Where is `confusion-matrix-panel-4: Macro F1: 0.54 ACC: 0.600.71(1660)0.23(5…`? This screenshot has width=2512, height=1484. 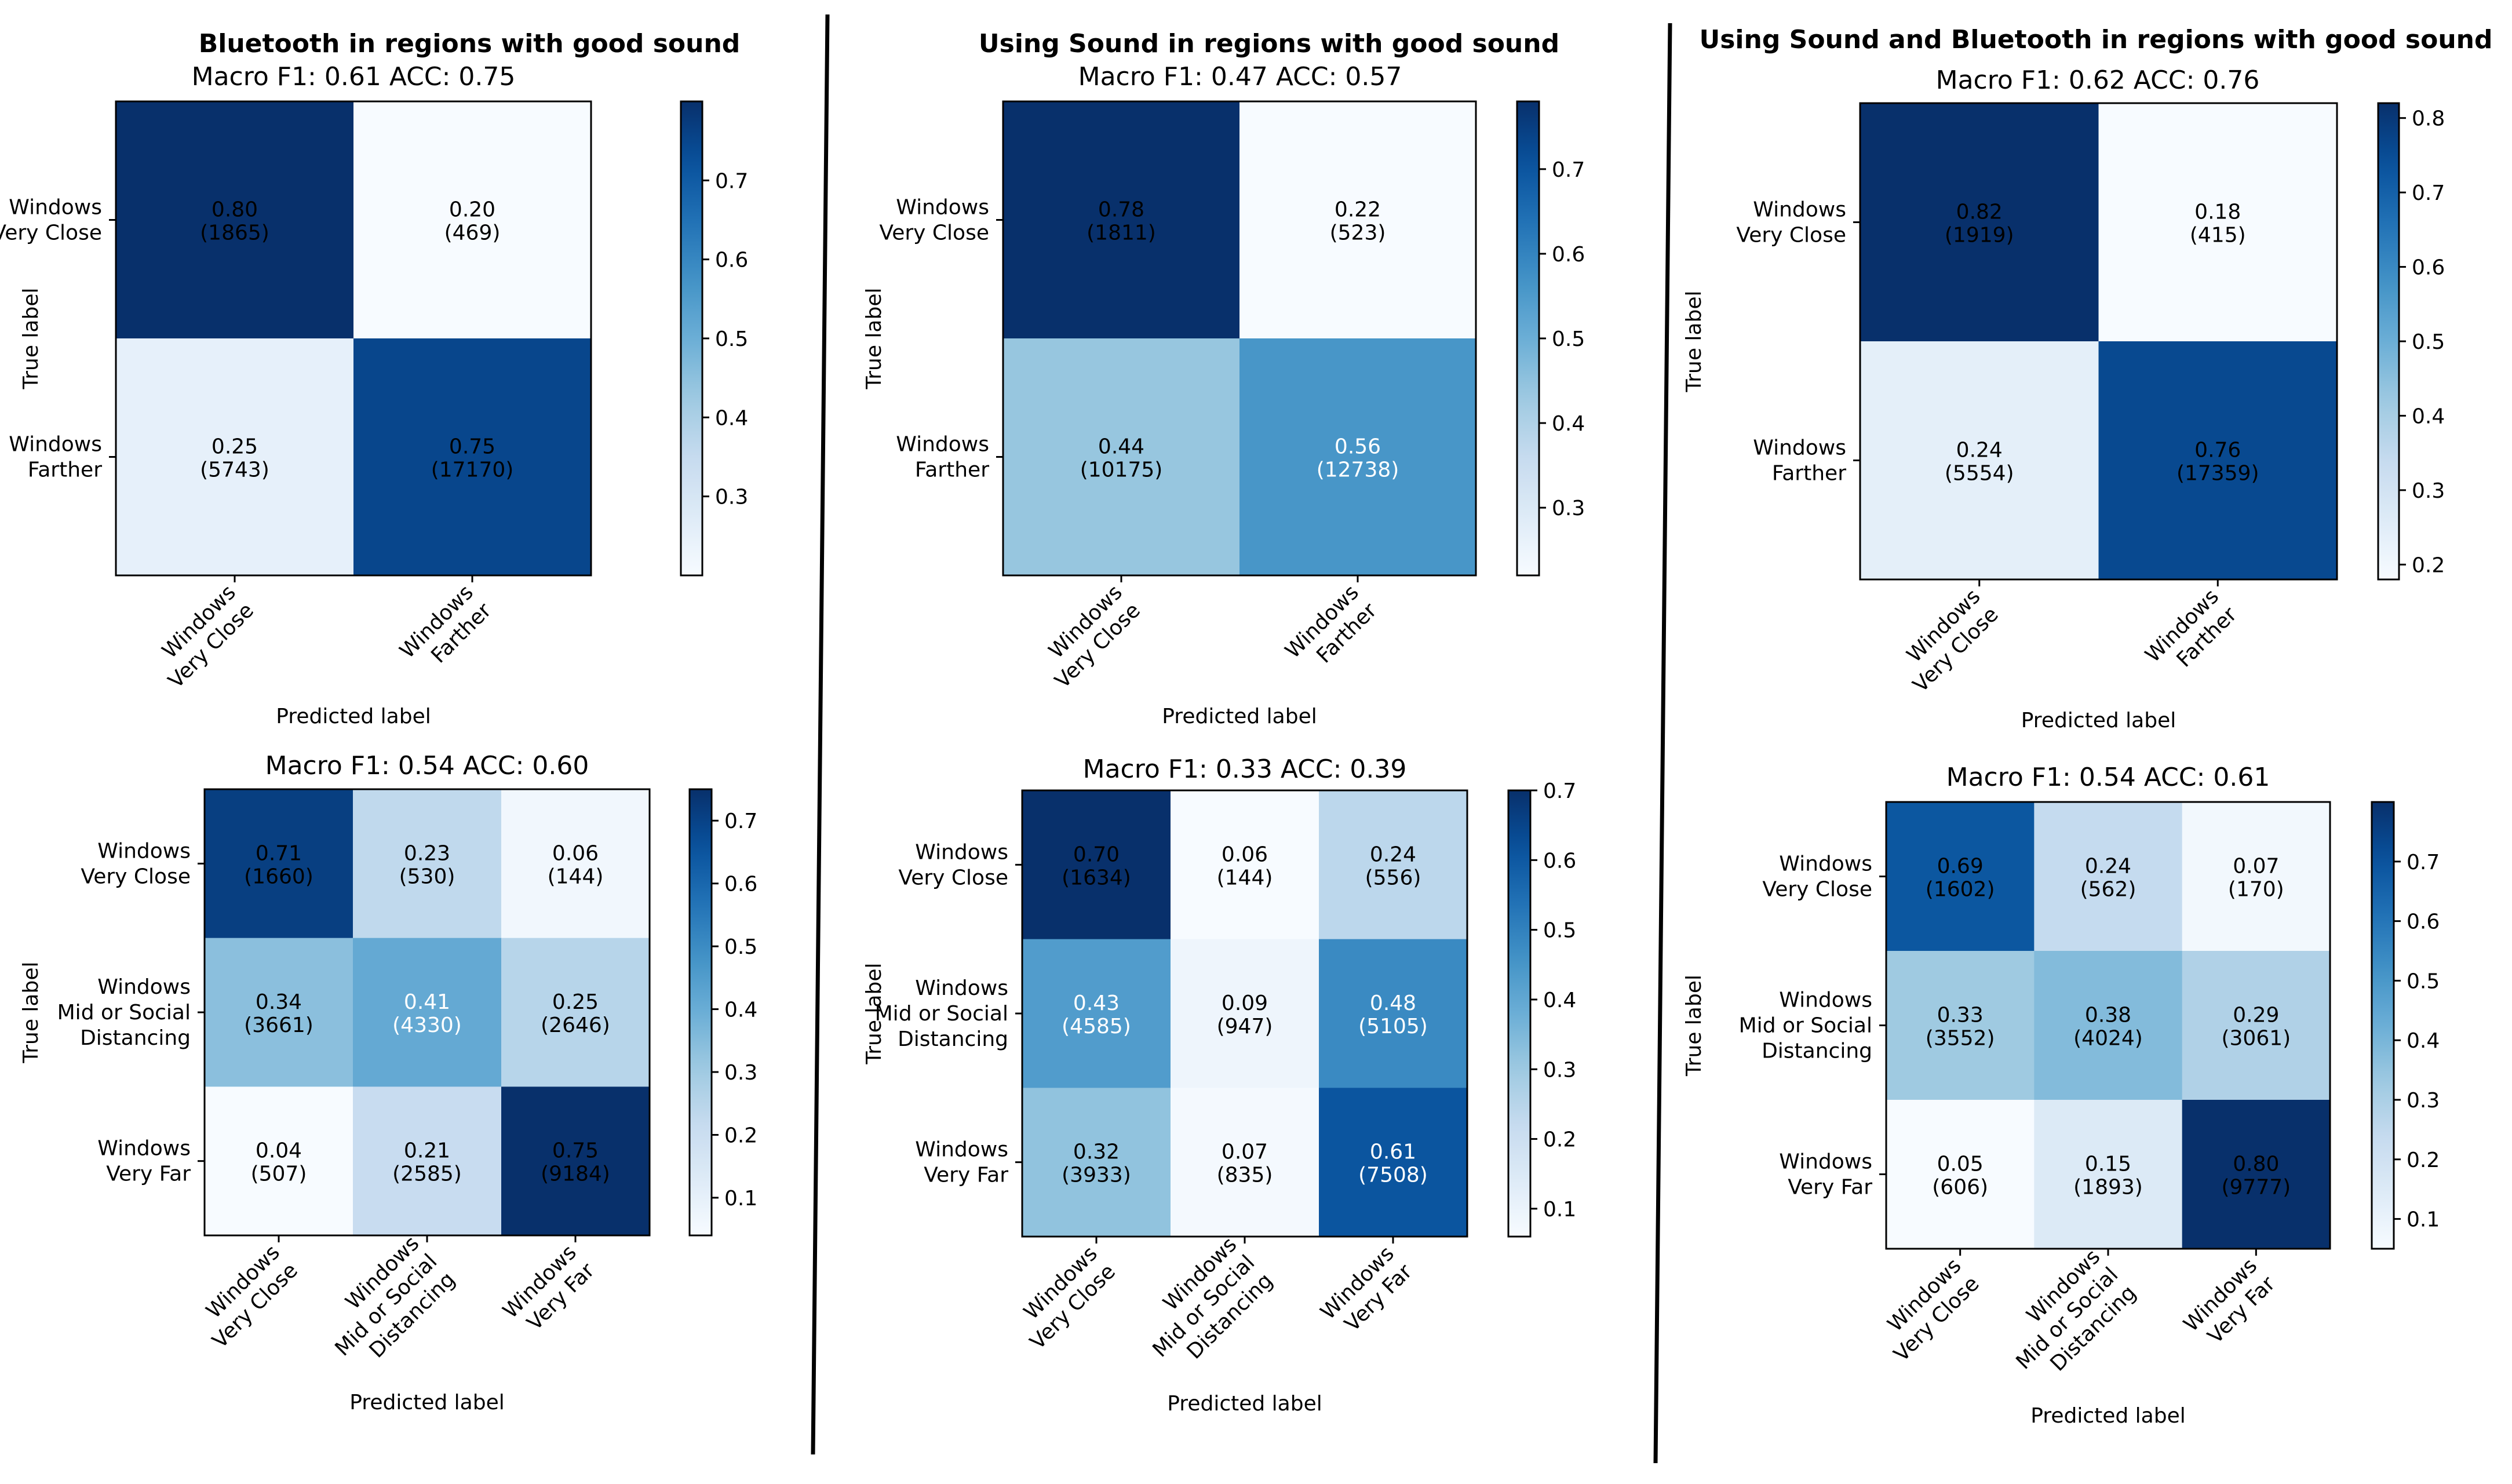 confusion-matrix-panel-4: Macro F1: 0.54 ACC: 0.600.71(1660)0.23(5… is located at coordinates (388, 1082).